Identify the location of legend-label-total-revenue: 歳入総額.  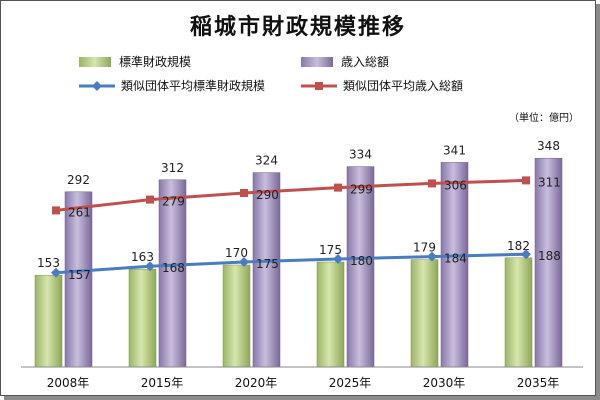
(365, 62).